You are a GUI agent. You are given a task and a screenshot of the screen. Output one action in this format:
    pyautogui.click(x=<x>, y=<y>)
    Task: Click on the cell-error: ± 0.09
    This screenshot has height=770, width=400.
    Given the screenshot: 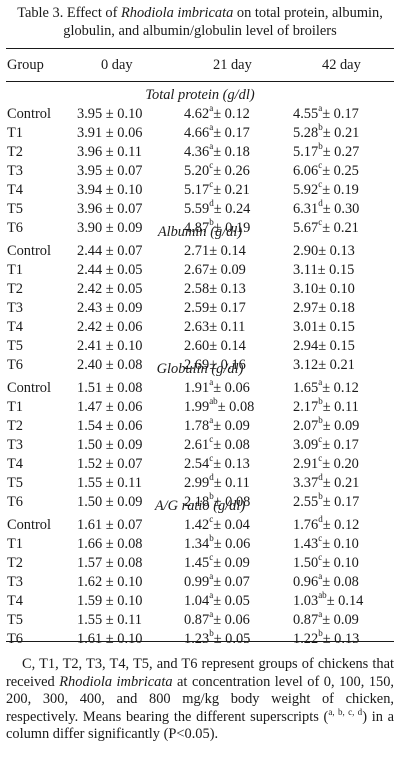 What is the action you would take?
    pyautogui.click(x=341, y=426)
    